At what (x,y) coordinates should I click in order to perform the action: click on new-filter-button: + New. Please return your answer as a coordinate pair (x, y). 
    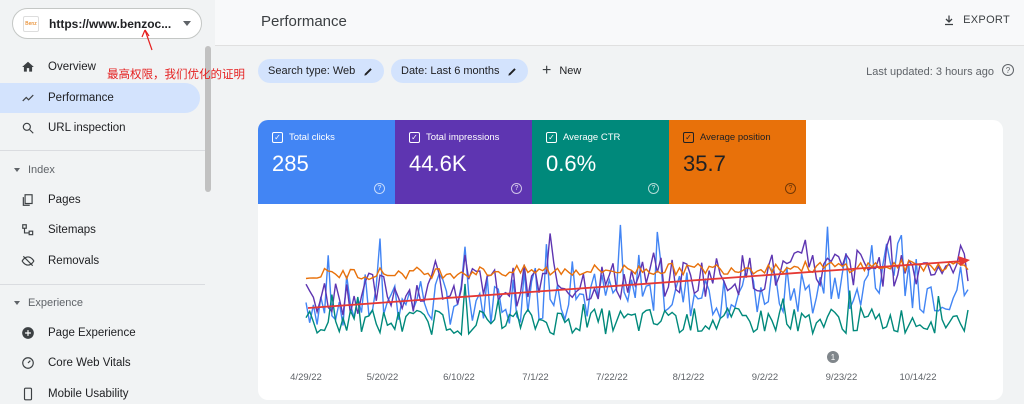
    Looking at the image, I should click on (561, 71).